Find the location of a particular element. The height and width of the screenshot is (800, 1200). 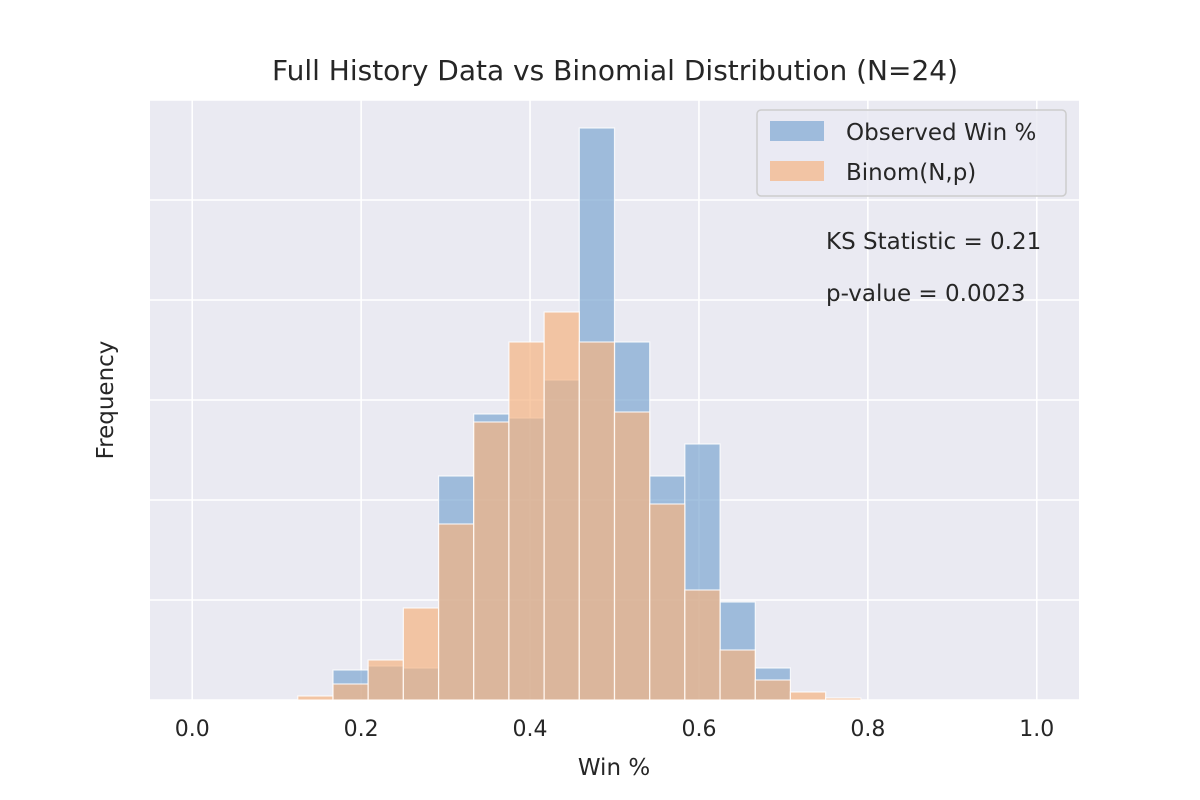

legend-box is located at coordinates (911, 153).